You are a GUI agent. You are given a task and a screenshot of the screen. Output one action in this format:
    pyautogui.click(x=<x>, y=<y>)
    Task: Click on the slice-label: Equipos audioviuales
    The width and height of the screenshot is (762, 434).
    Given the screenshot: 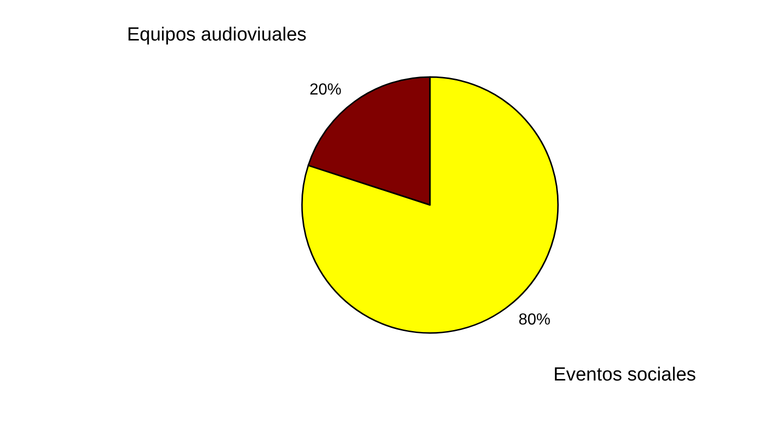 What is the action you would take?
    pyautogui.click(x=216, y=35)
    